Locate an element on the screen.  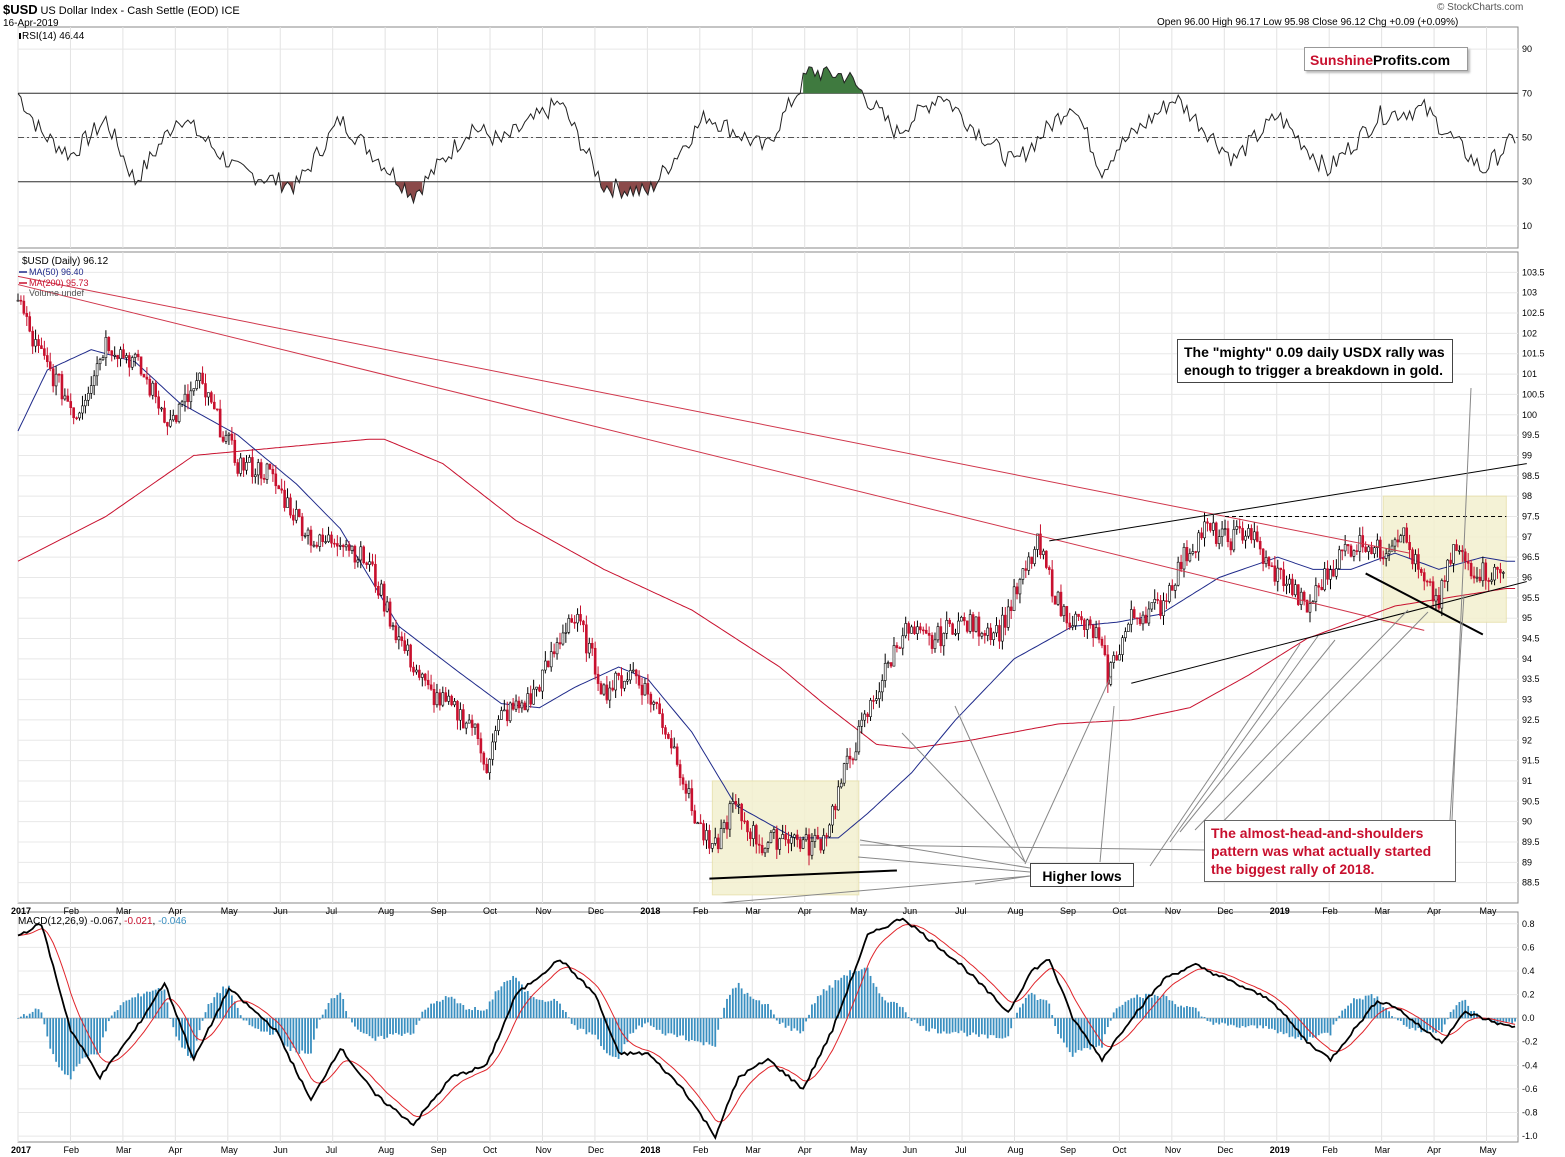
price-legend-main: $USD (Daily) 96.12 is located at coordinates (65, 261).